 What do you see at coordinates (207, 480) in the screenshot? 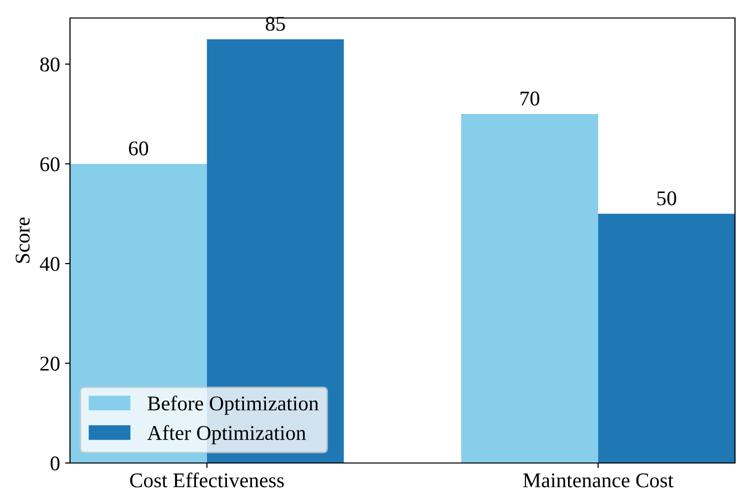
I see `x-tick-label: Cost Effectiveness` at bounding box center [207, 480].